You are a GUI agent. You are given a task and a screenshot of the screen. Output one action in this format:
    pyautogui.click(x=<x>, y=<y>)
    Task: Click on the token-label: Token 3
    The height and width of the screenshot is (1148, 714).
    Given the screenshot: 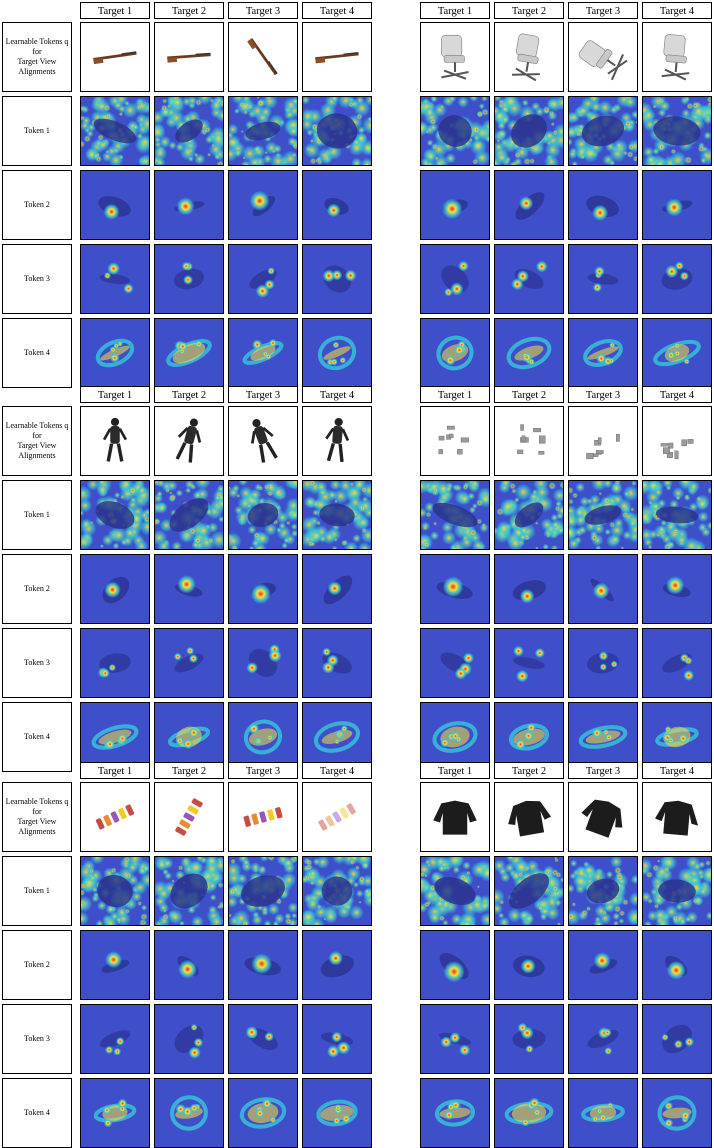 What is the action you would take?
    pyautogui.click(x=37, y=278)
    